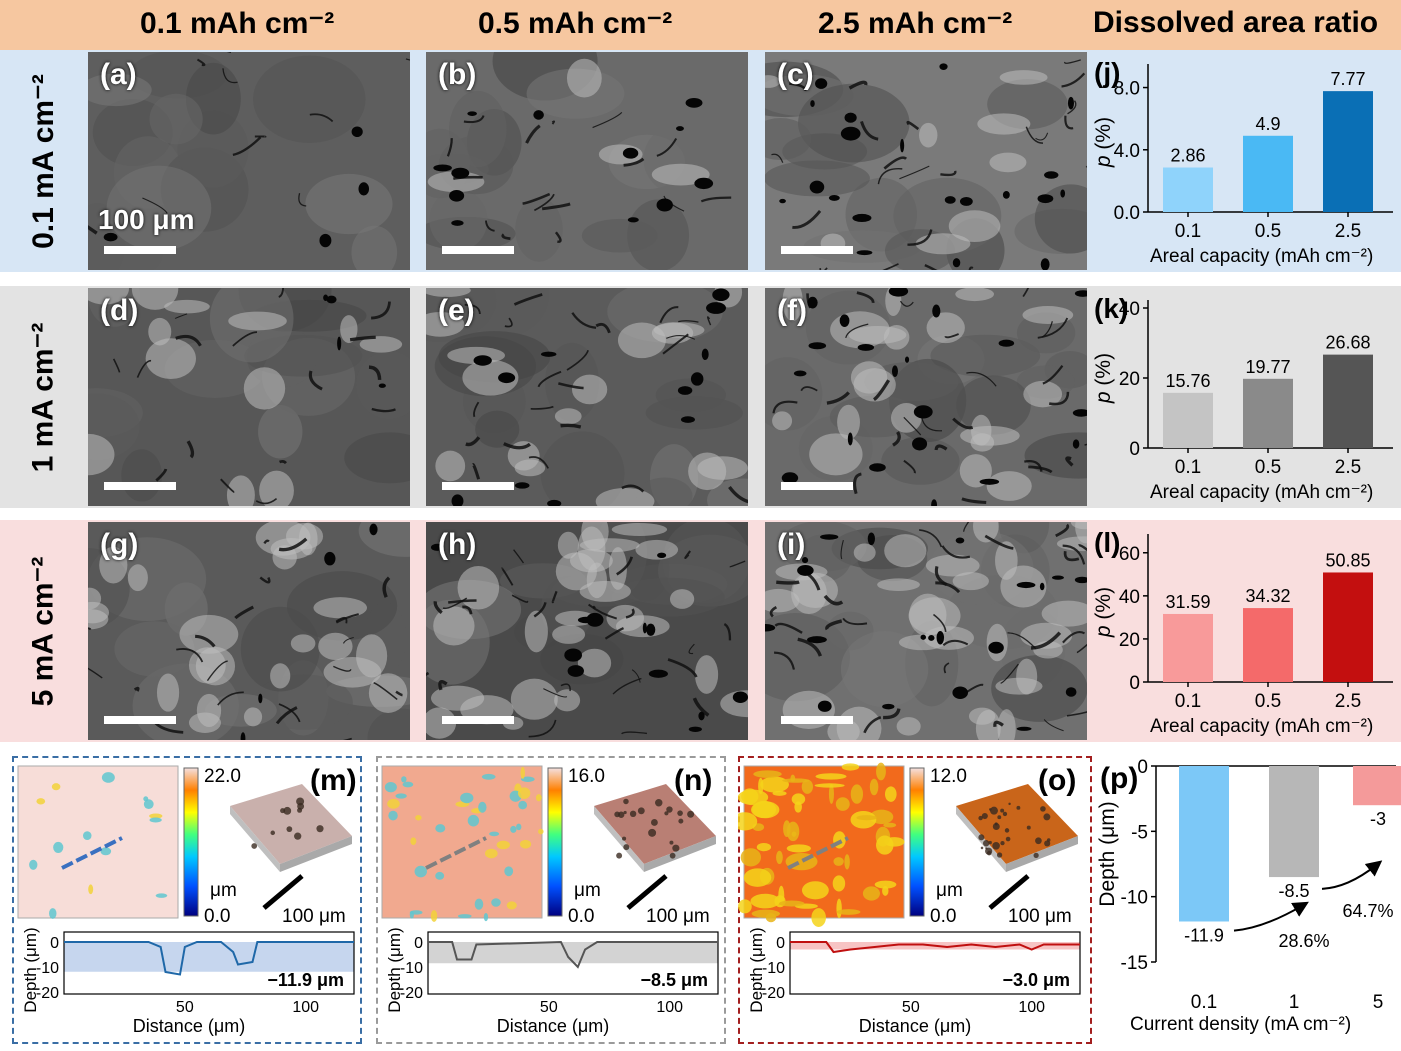 Image resolution: width=1401 pixels, height=1051 pixels. Describe the element at coordinates (1267, 124) in the screenshot. I see `bar-value-label: 4.9` at that location.